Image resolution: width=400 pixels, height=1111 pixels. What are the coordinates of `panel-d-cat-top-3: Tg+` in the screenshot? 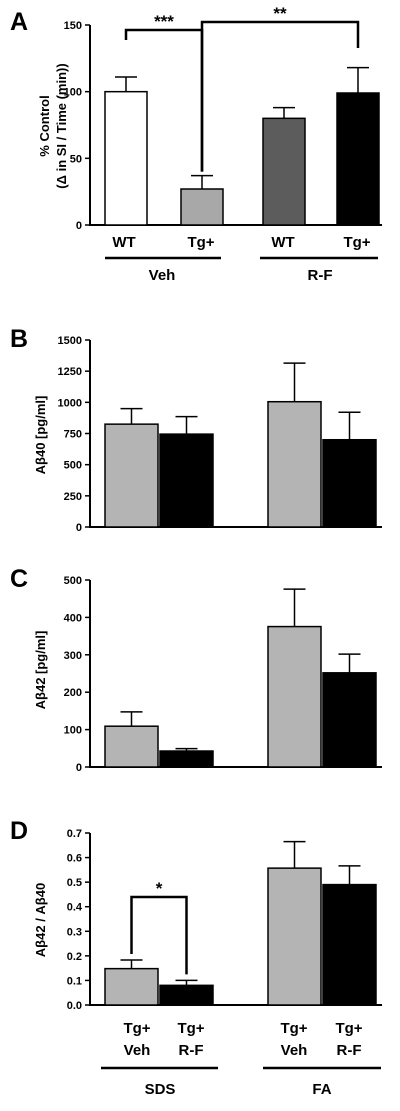 It's located at (293, 1028).